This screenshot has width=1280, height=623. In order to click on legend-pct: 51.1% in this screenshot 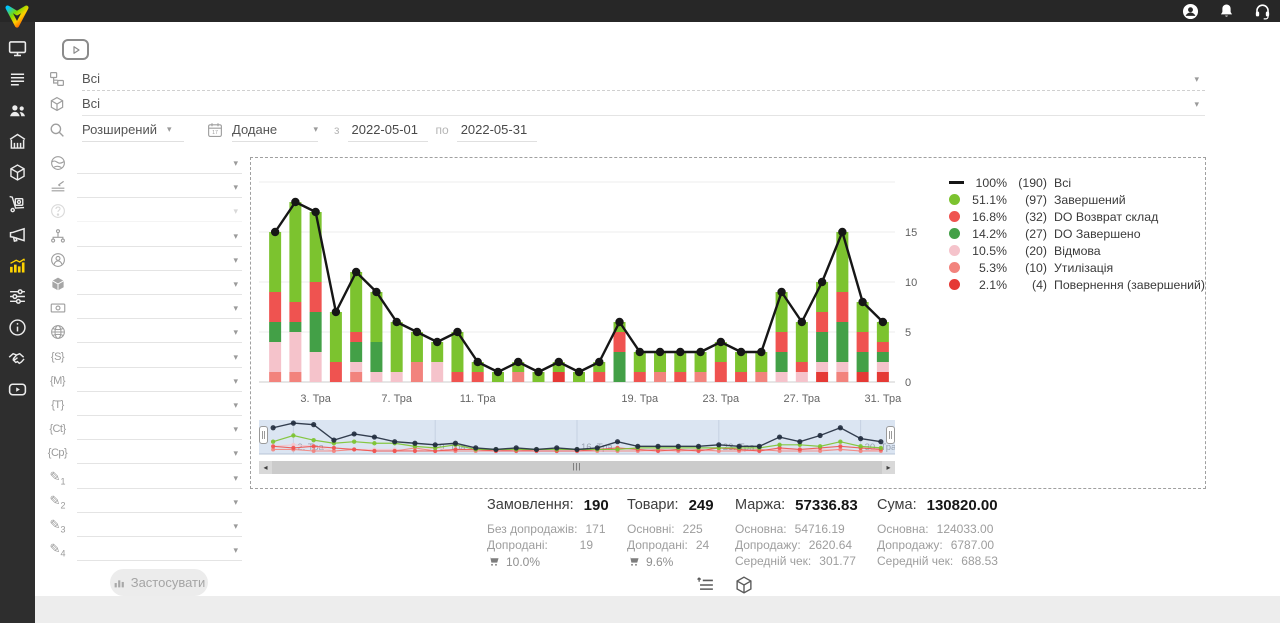, I will do `click(989, 199)`.